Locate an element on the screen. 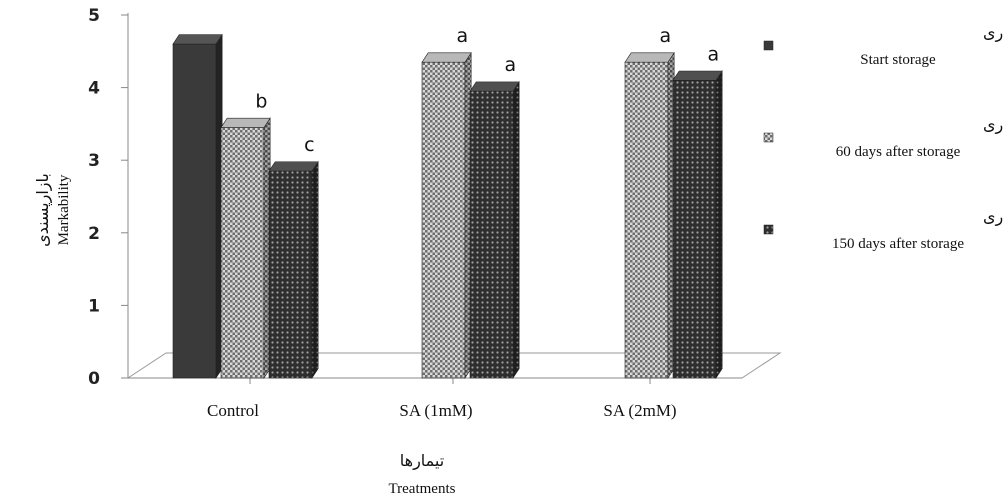 This screenshot has width=1003, height=502. legend-label-fa: ۶۰ روز نگهداری is located at coordinates (993, 125).